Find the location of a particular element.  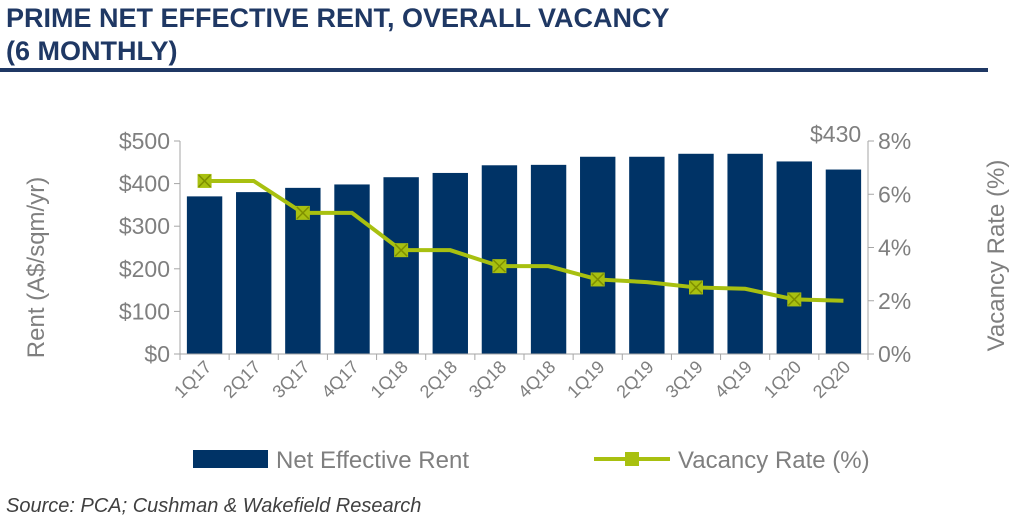

title-underline is located at coordinates (494, 70).